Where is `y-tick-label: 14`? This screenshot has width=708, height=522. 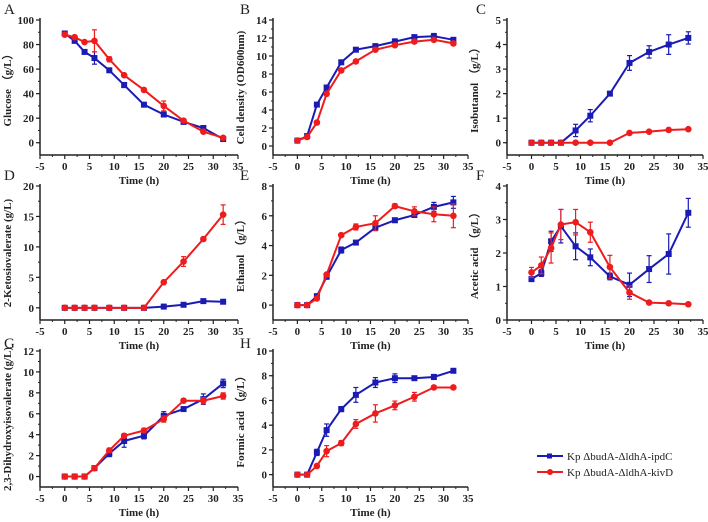 y-tick-label: 14 is located at coordinates (262, 21).